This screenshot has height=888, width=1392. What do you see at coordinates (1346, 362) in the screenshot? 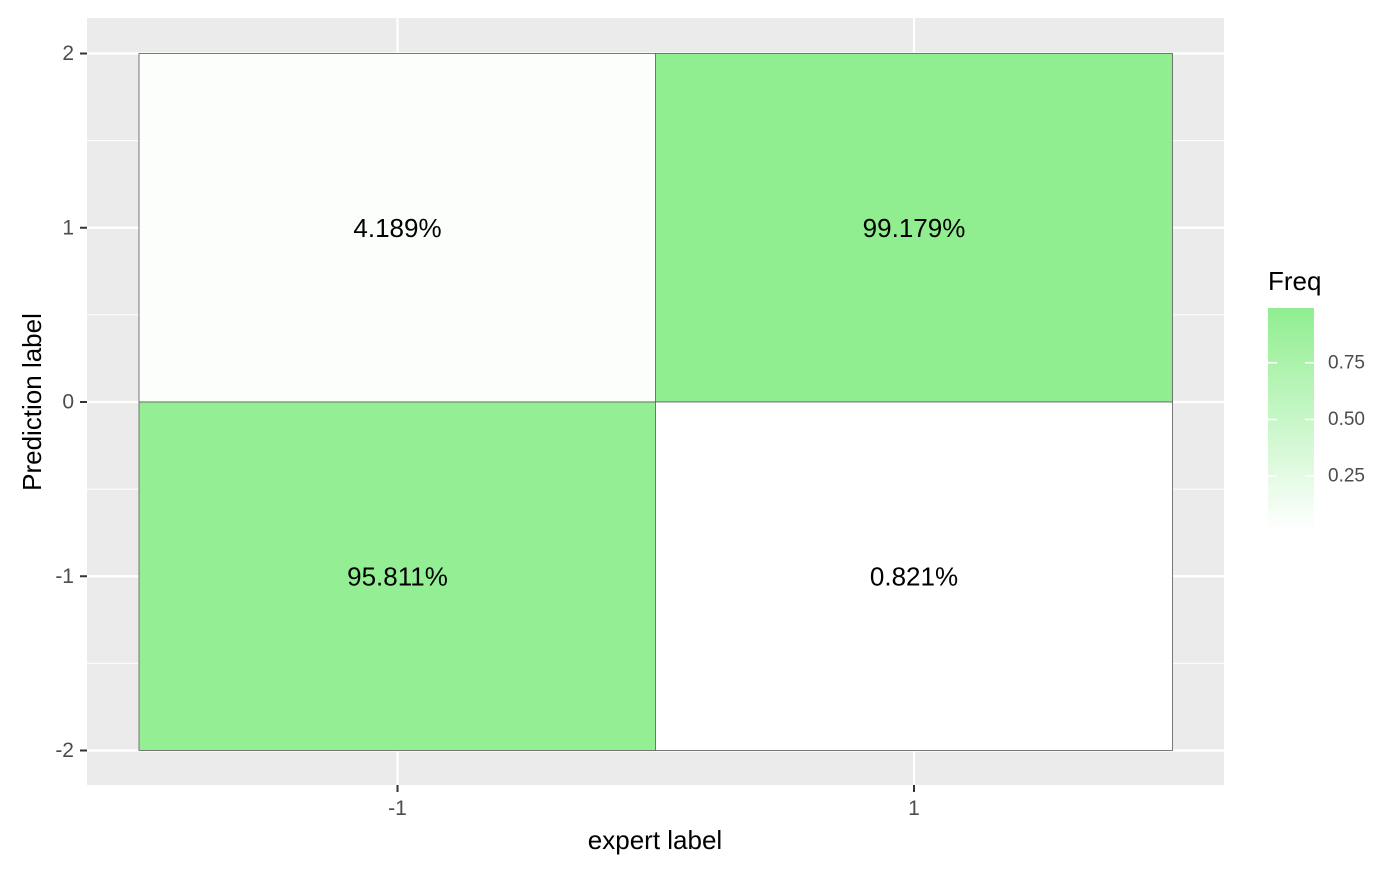
I see `legend-tick-label: 0.75` at bounding box center [1346, 362].